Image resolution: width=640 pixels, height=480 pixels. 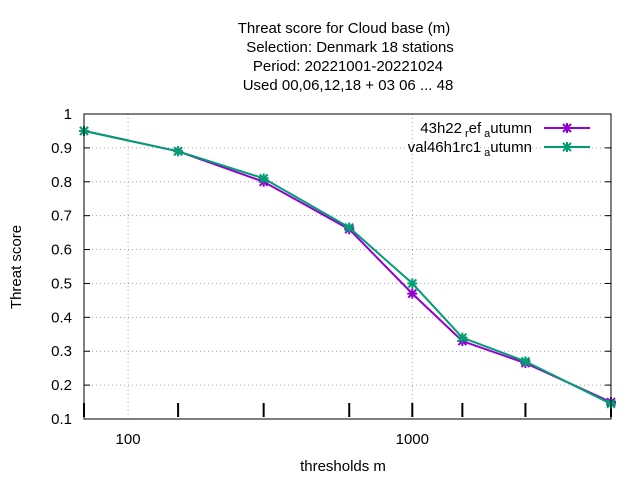 I want to click on legend-1-mid: ef, so click(x=475, y=128).